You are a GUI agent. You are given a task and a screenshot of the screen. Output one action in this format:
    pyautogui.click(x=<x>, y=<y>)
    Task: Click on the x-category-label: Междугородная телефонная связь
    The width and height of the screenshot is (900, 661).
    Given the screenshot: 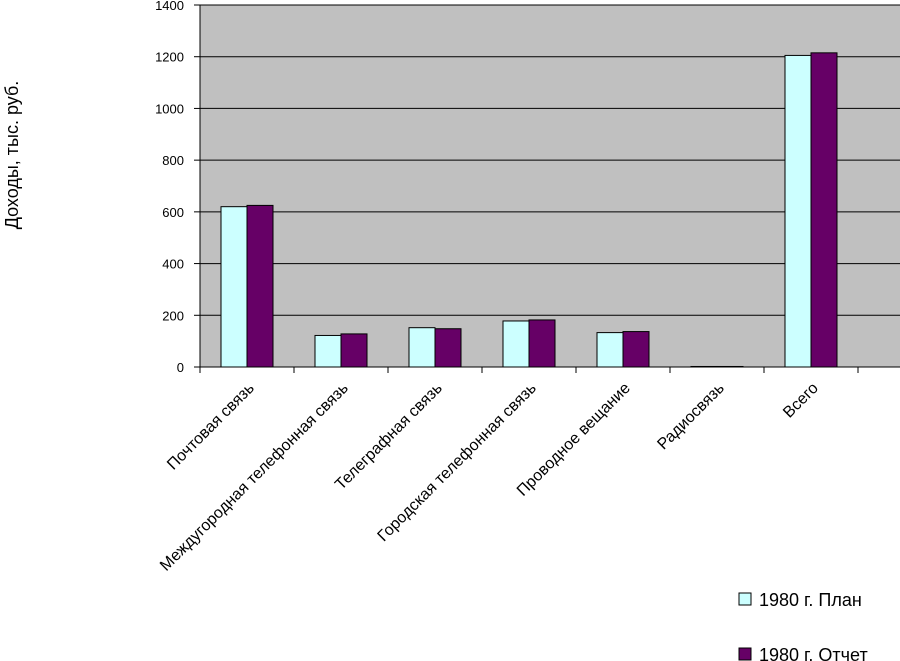 What is the action you would take?
    pyautogui.click(x=254, y=477)
    